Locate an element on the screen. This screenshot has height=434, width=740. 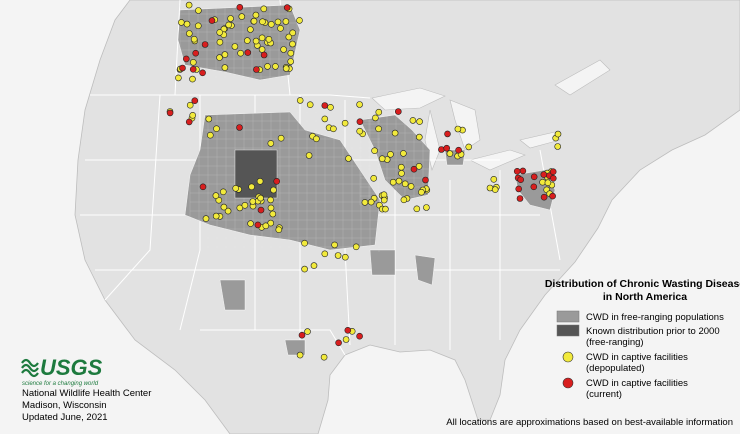
legend-title: in North America is located at coordinates (645, 297).